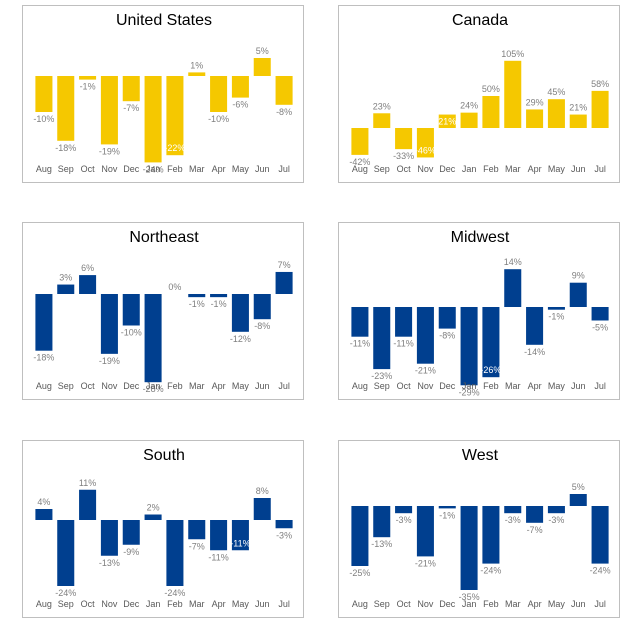  I want to click on data-label: 7%, so click(284, 265).